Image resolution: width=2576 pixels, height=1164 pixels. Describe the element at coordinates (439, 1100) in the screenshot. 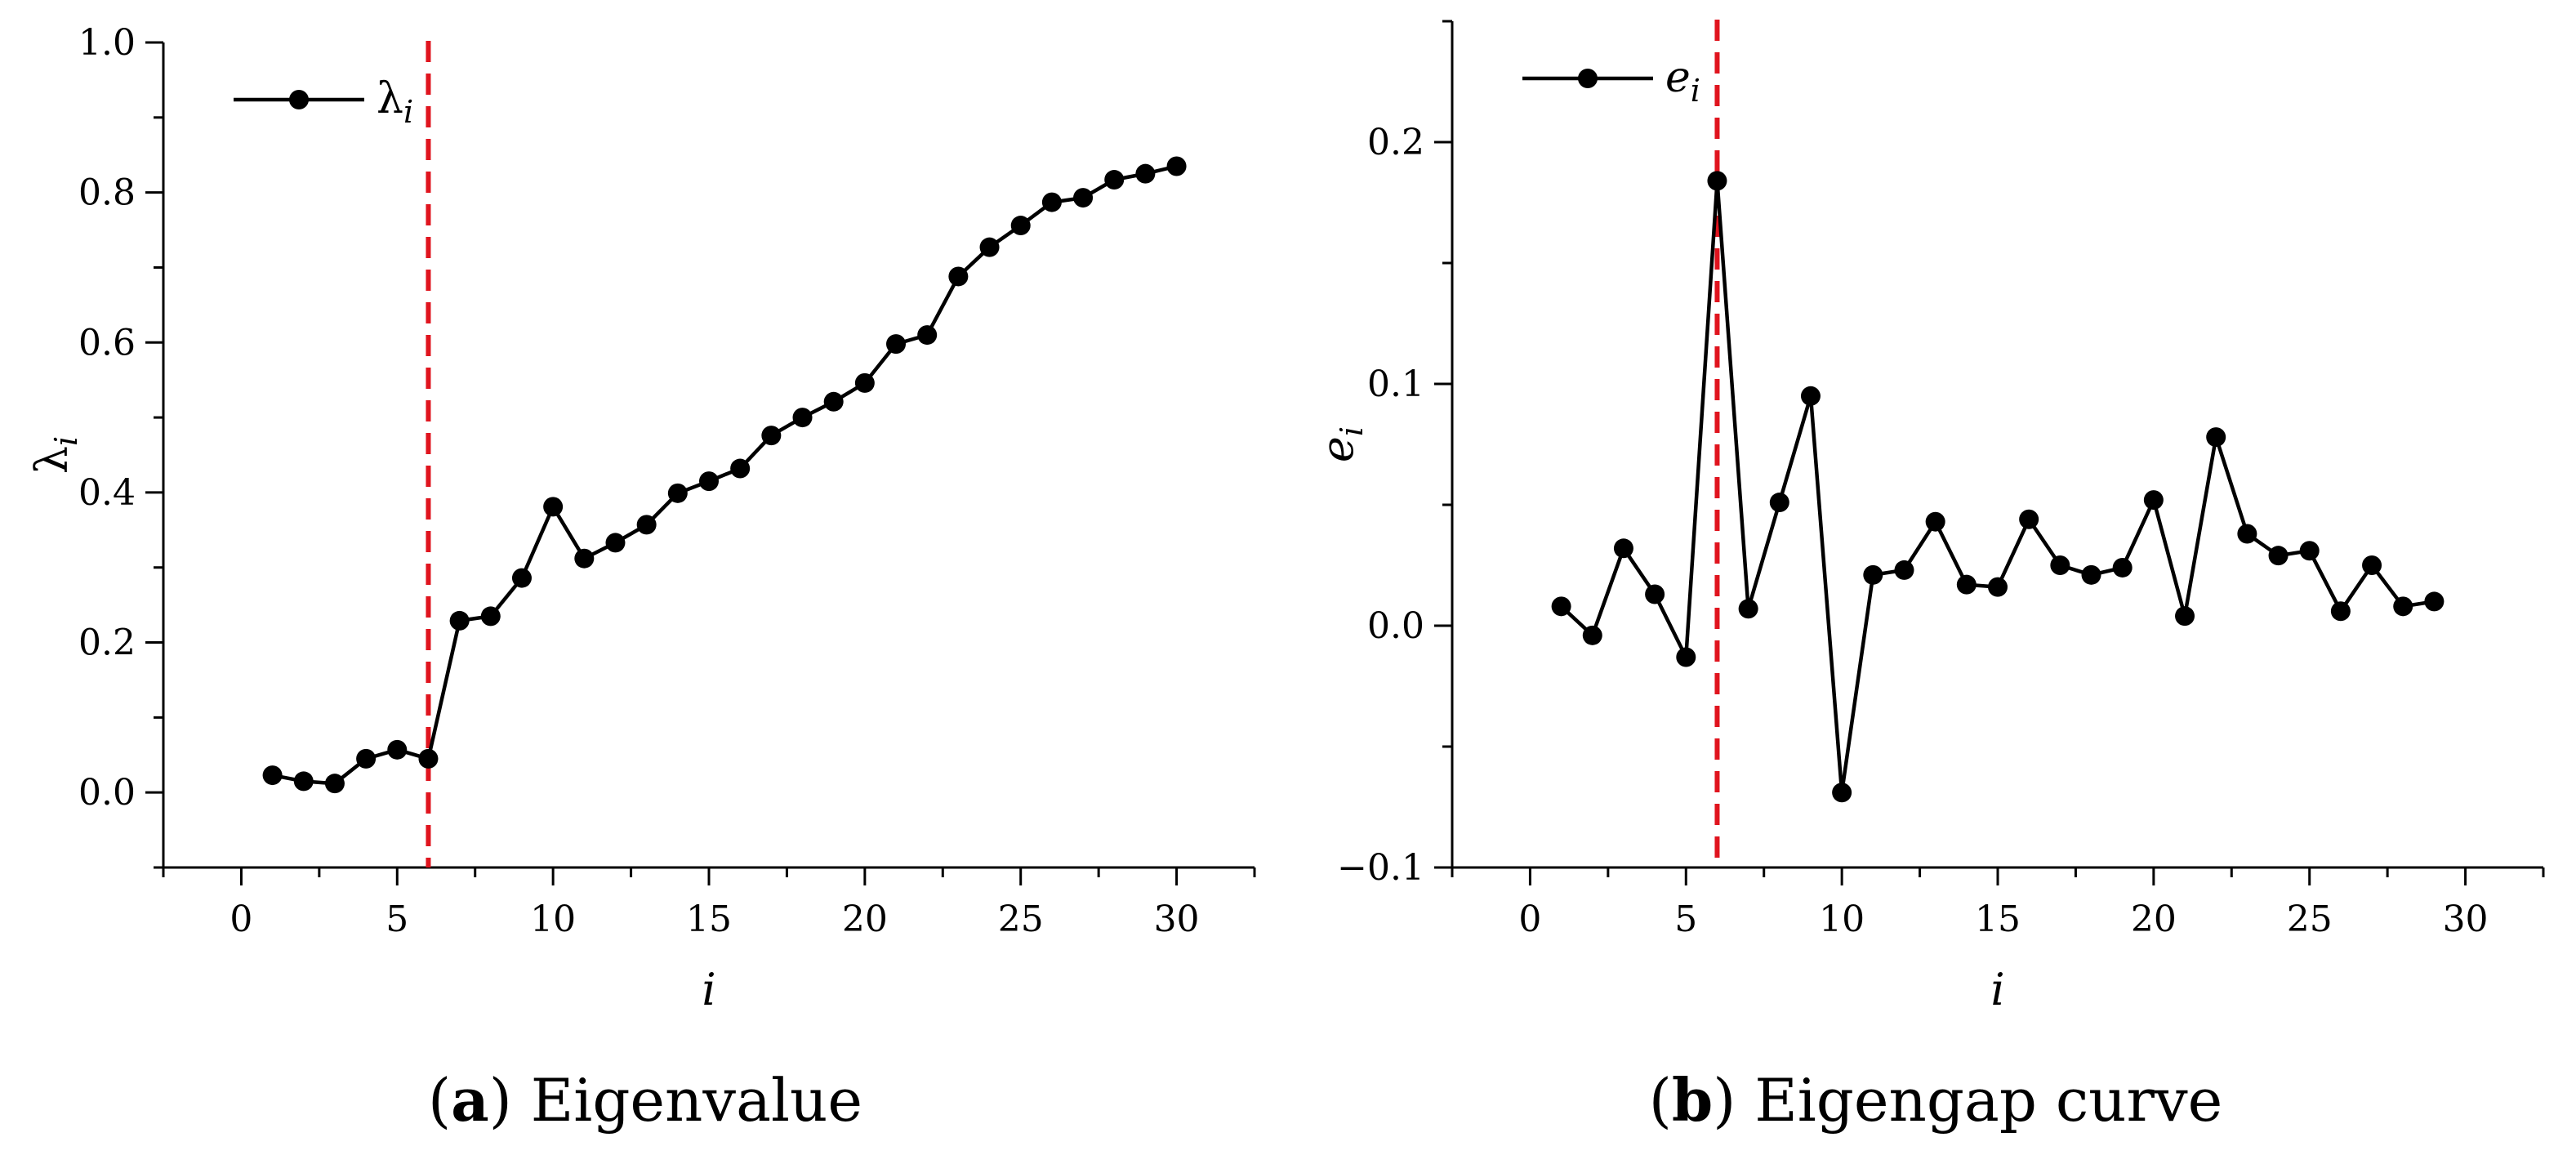

I see `caption-paren-open: (` at that location.